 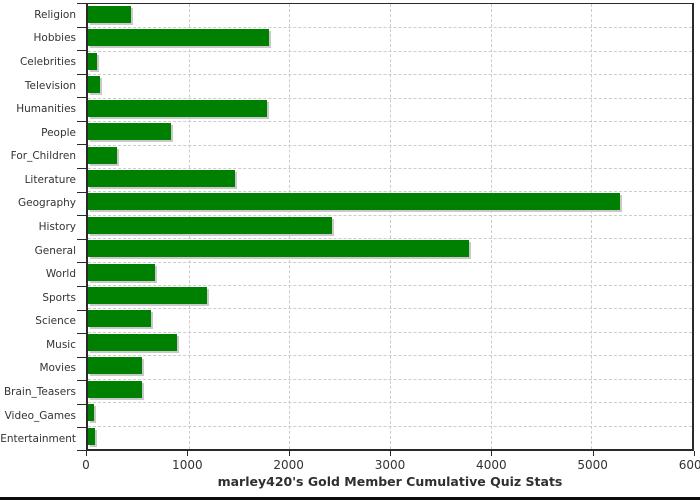 I want to click on x-axis-label-6000: 6000, so click(x=689, y=465).